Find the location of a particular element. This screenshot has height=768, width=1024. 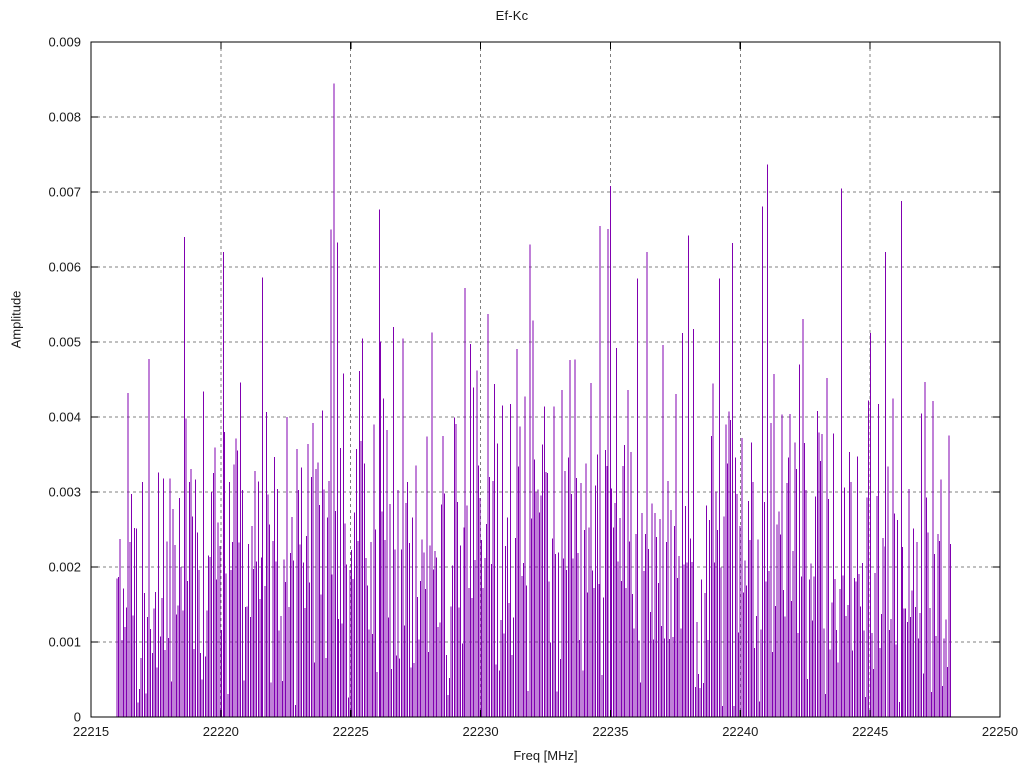

x-axis-label: Freq [MHz] is located at coordinates (545, 755).